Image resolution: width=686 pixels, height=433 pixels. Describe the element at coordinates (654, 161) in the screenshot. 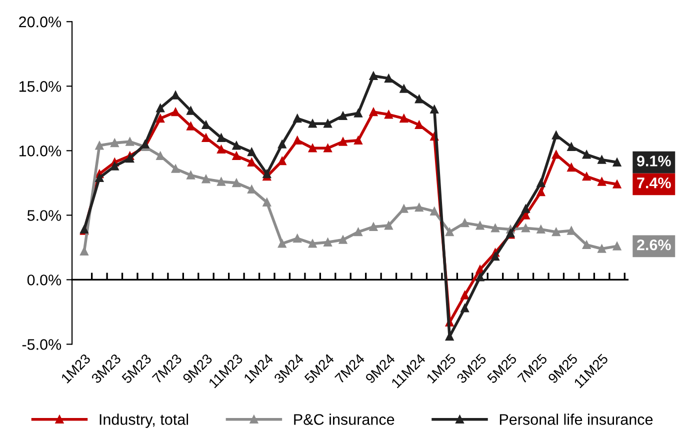

I see `data-label: 9.1%` at that location.